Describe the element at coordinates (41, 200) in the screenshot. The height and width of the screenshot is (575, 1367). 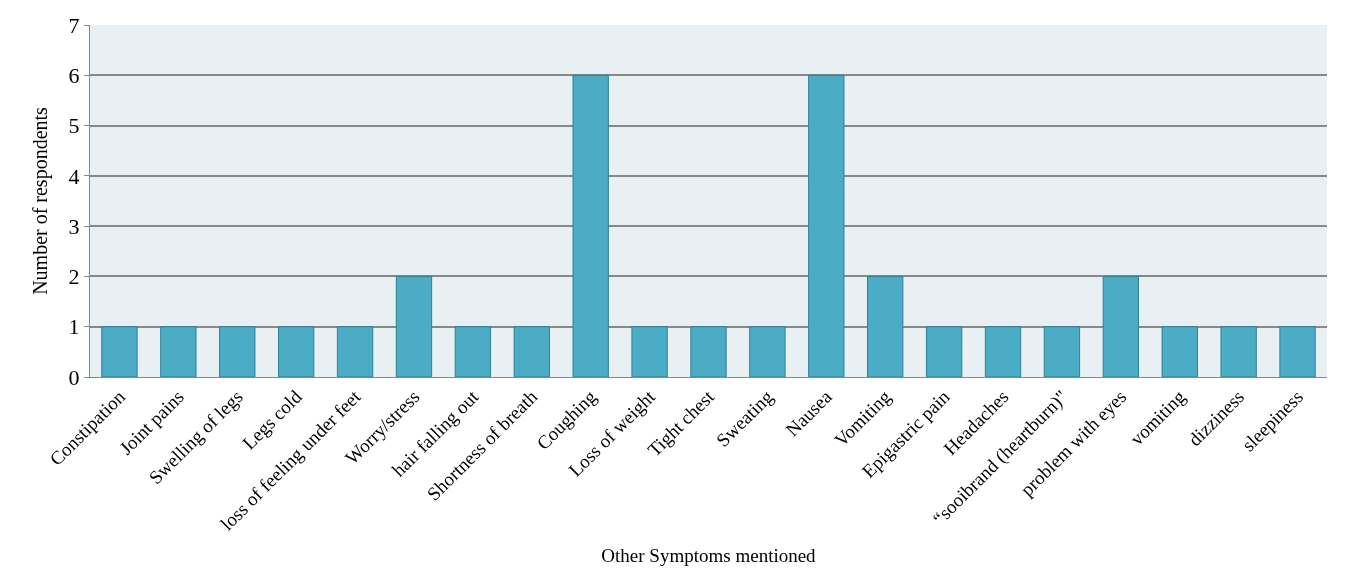
I see `y-axis-title: Number of respondents` at that location.